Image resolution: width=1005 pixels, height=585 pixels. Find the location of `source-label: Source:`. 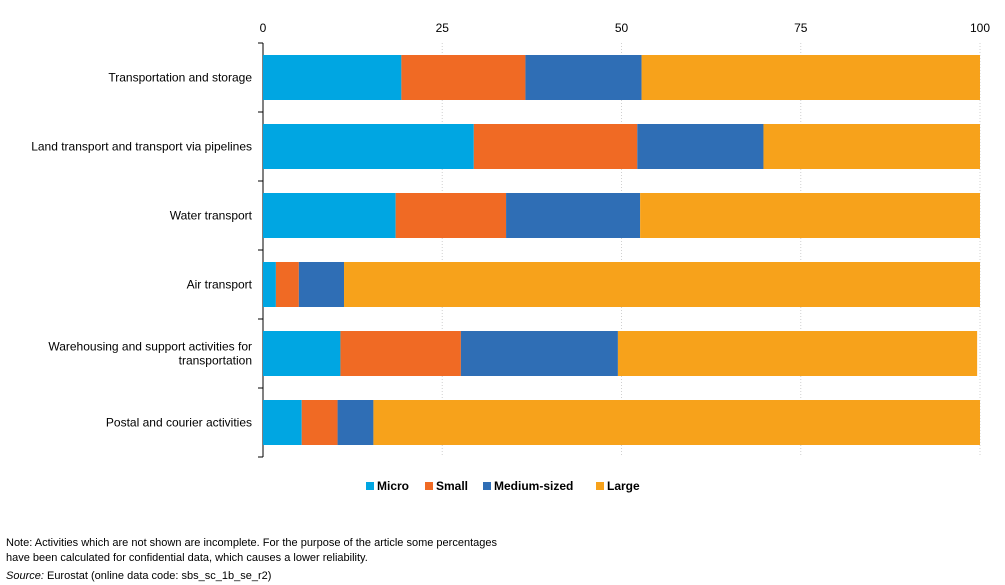

source-label: Source: is located at coordinates (25, 576).